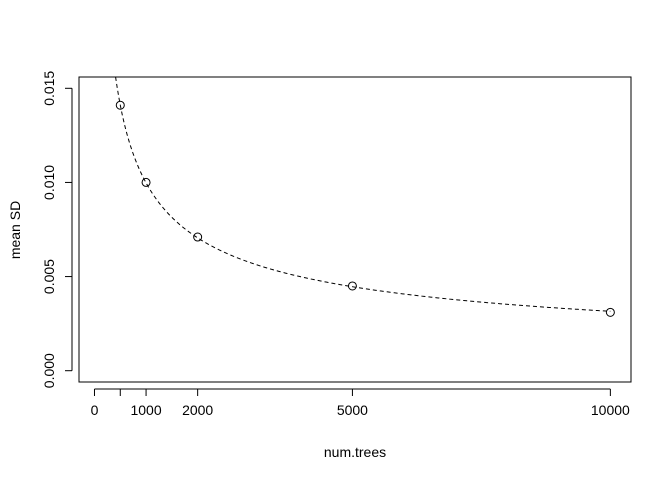 This screenshot has height=480, width=672. What do you see at coordinates (610, 410) in the screenshot?
I see `x-tick-label: 10000` at bounding box center [610, 410].